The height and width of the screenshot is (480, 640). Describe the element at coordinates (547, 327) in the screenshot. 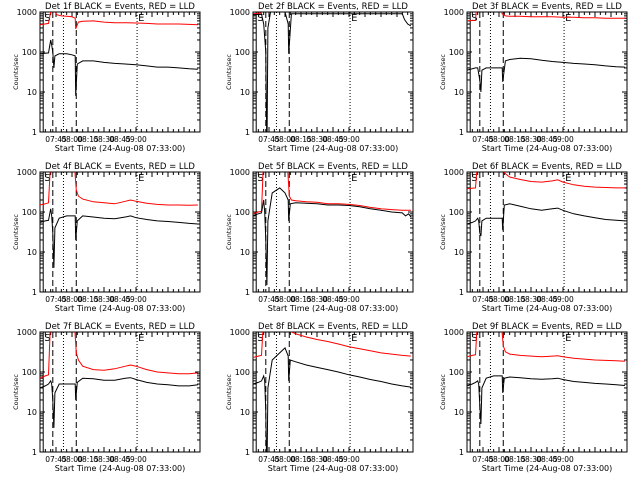

I see `panel-title: Det 9f BLACK = Events, RED = LLD` at that location.